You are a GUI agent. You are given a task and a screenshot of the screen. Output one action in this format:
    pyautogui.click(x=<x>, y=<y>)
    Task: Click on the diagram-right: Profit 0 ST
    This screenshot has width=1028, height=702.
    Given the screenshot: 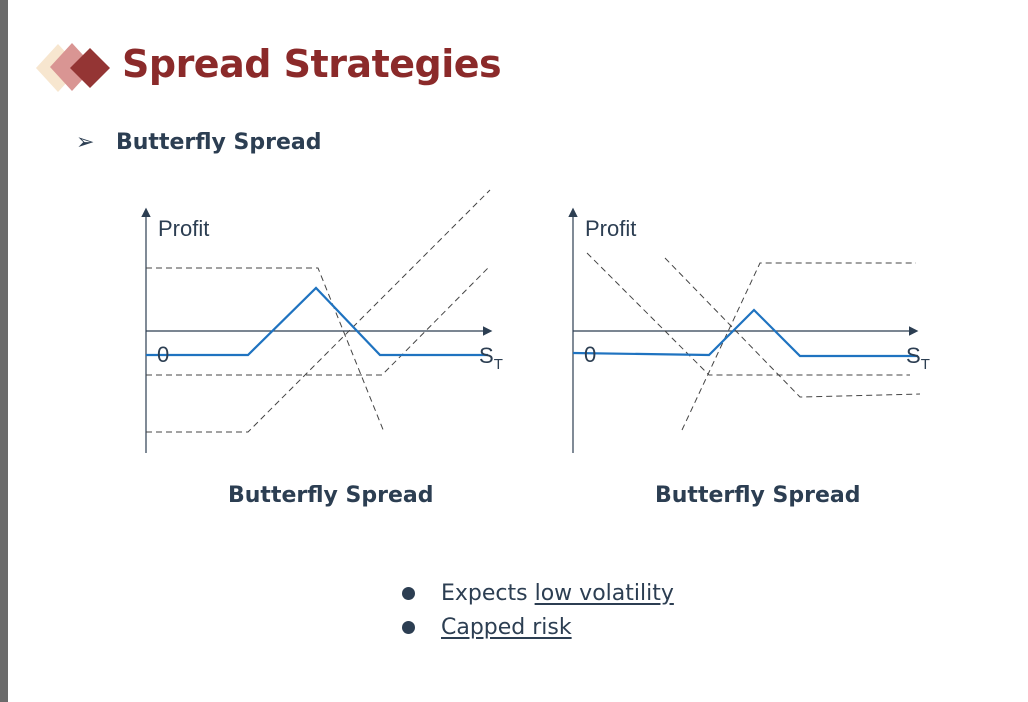 What is the action you would take?
    pyautogui.click(x=749, y=330)
    